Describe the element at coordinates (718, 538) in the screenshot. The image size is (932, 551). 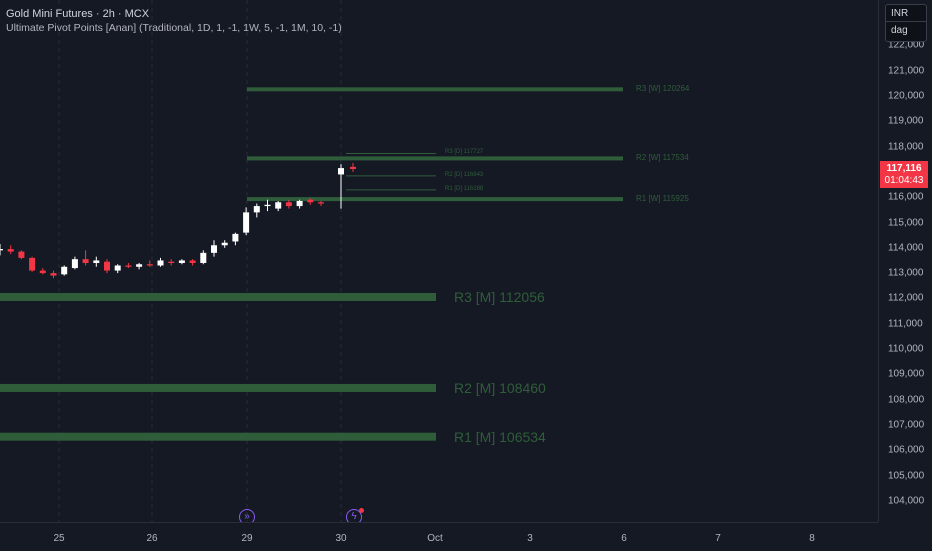
I see `time-tick: 7` at that location.